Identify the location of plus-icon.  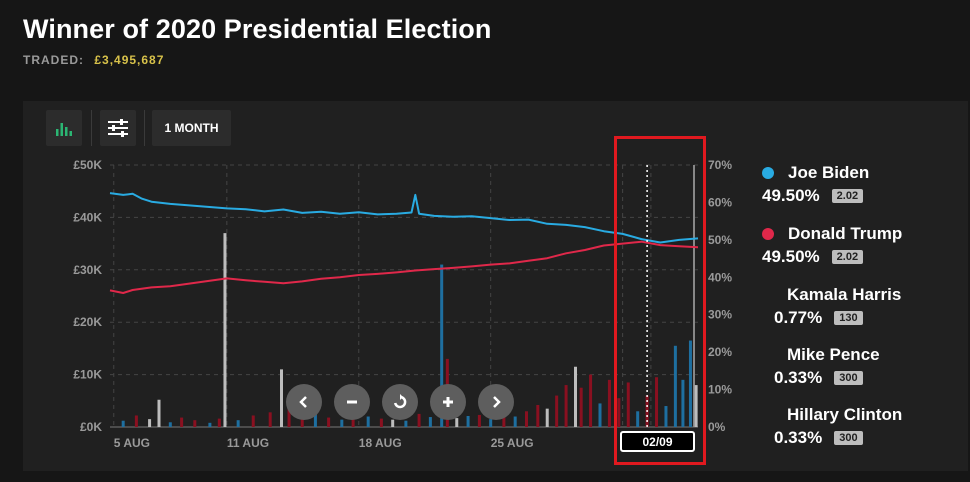
(448, 402).